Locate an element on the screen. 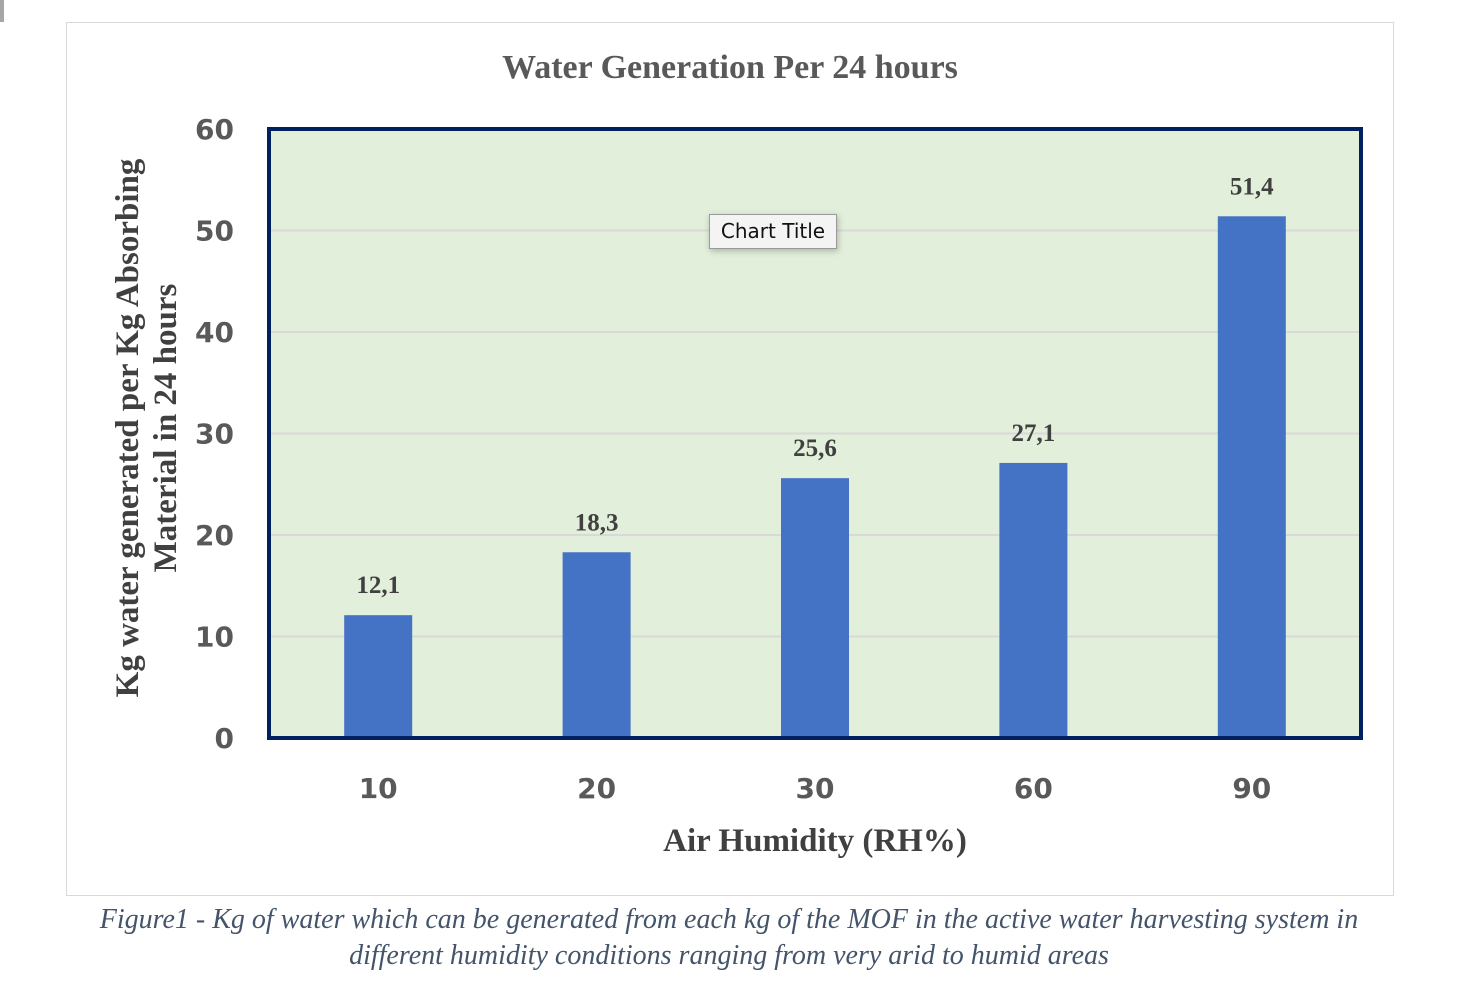 The height and width of the screenshot is (996, 1458). data-label: 51,4 is located at coordinates (1252, 186).